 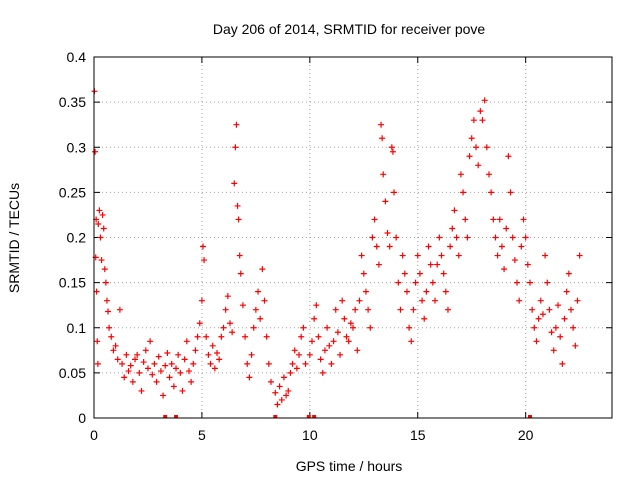 I want to click on y-tick-label: 0.35, so click(x=72, y=102).